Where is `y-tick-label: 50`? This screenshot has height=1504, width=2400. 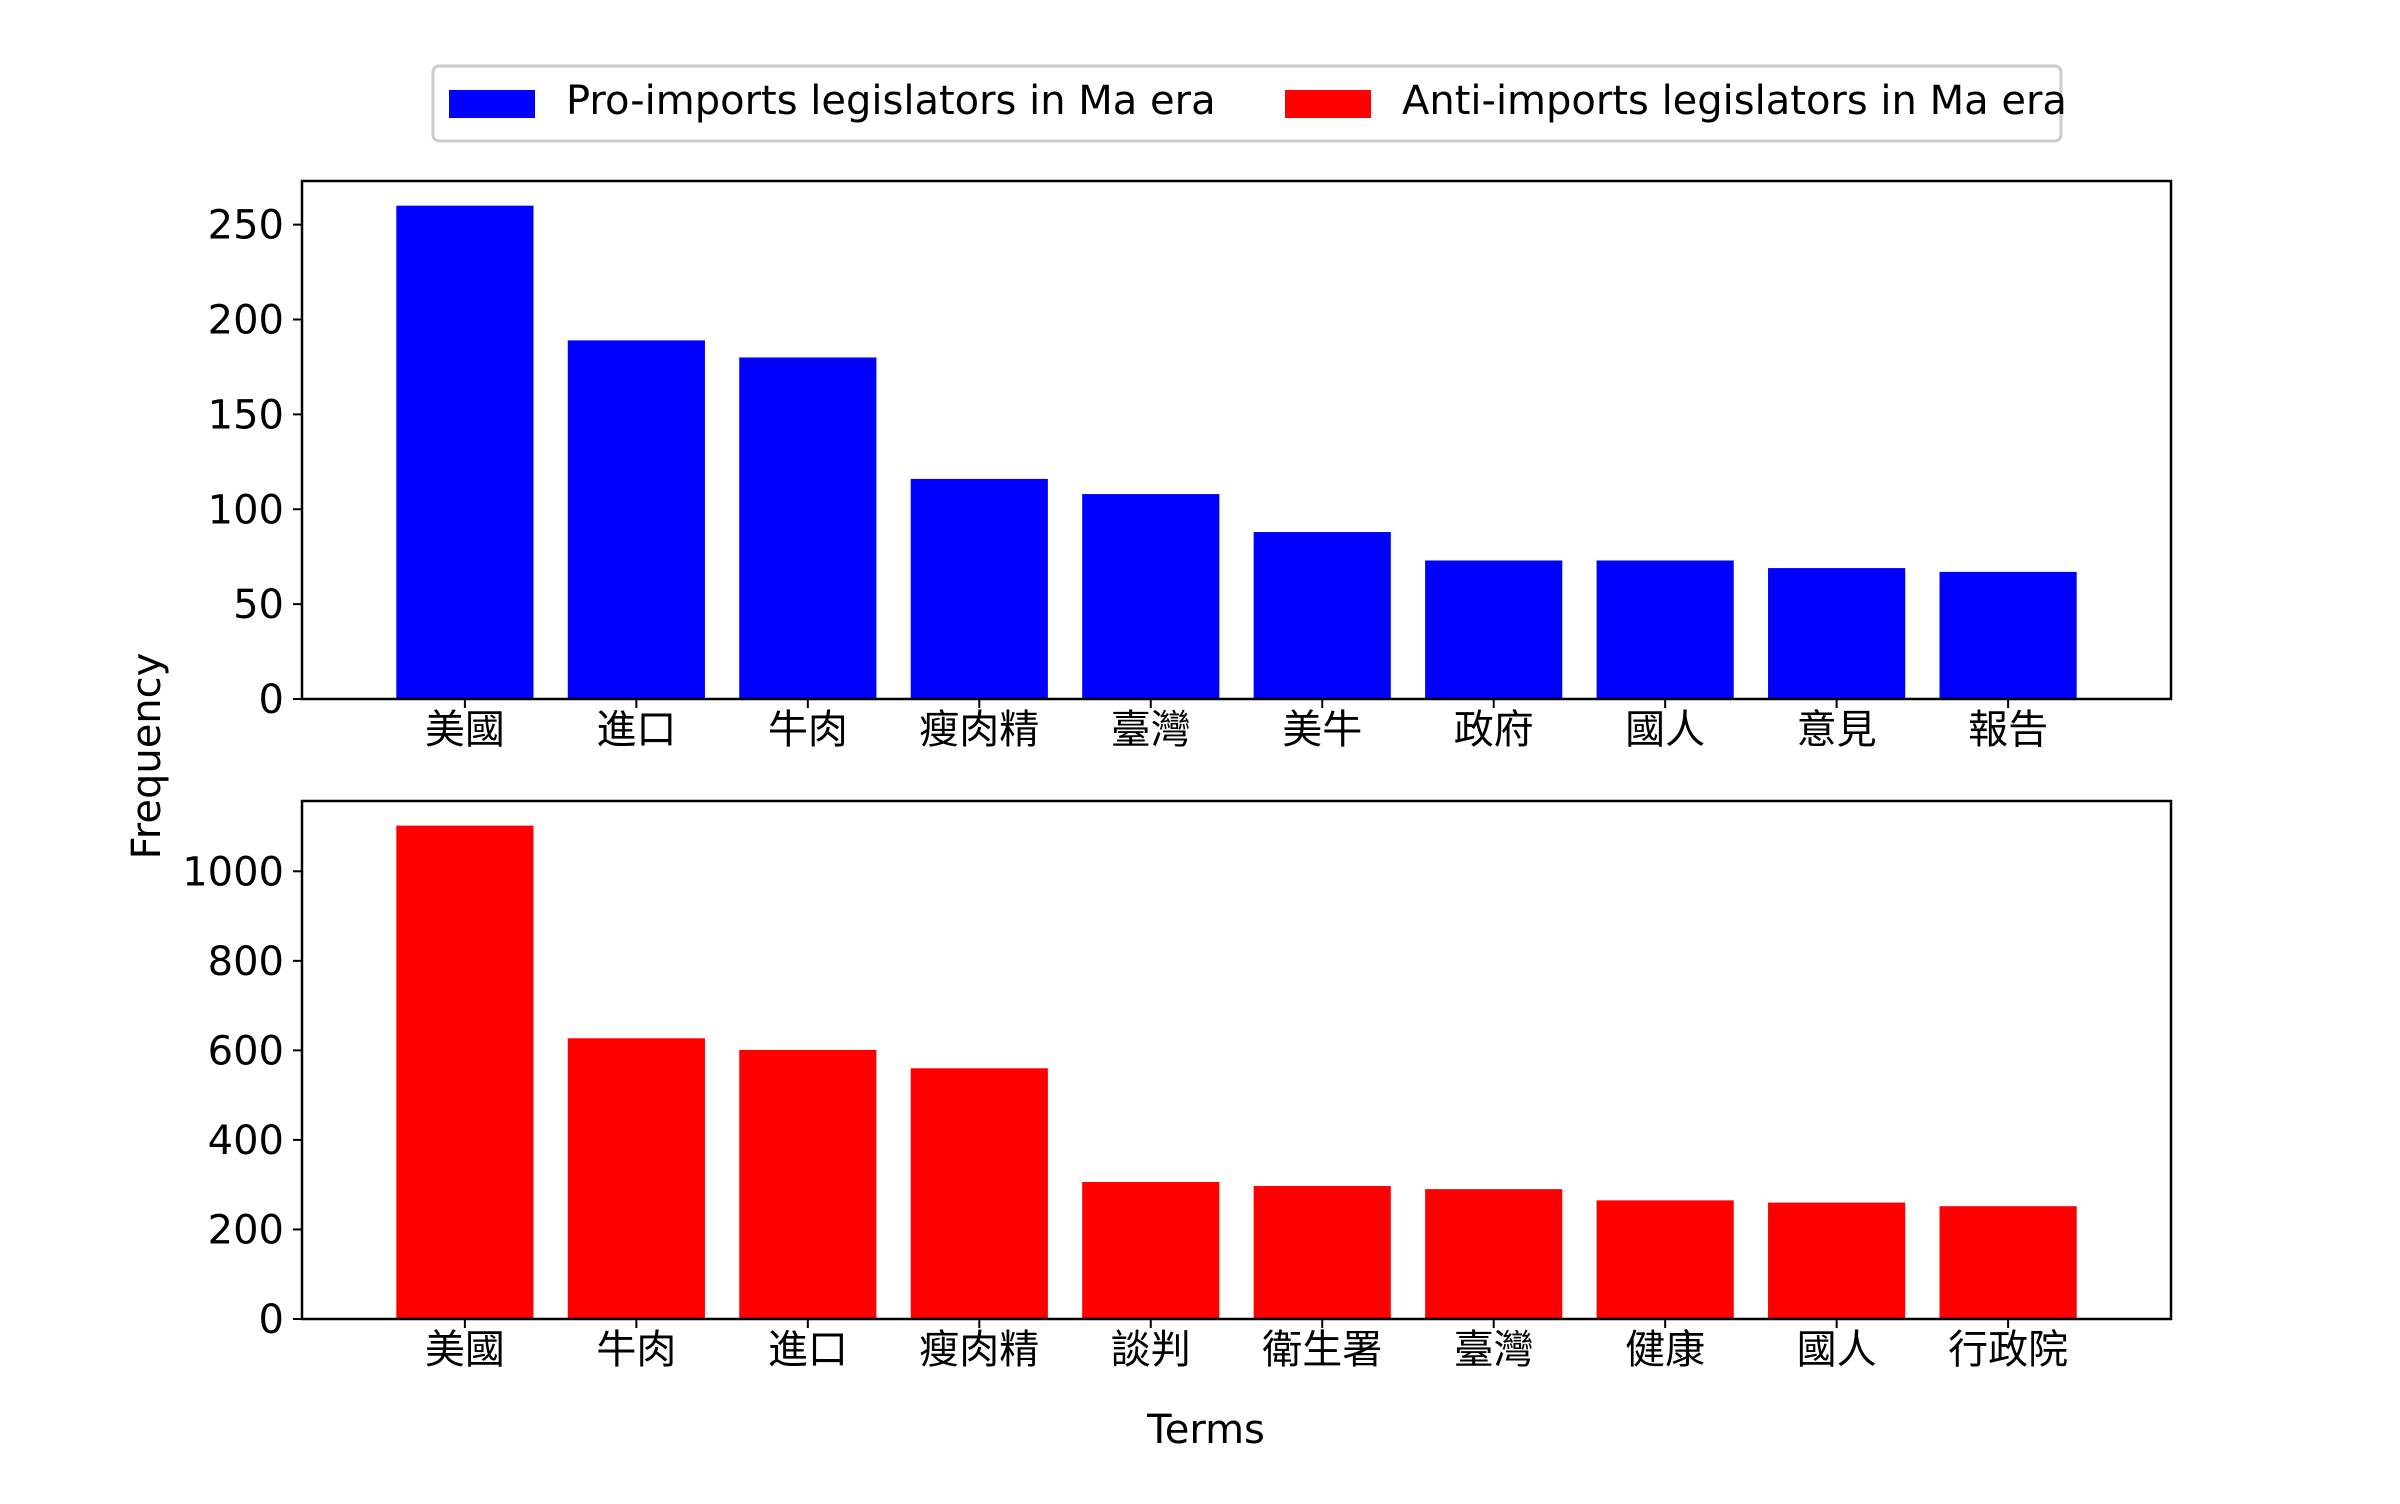 y-tick-label: 50 is located at coordinates (258, 605).